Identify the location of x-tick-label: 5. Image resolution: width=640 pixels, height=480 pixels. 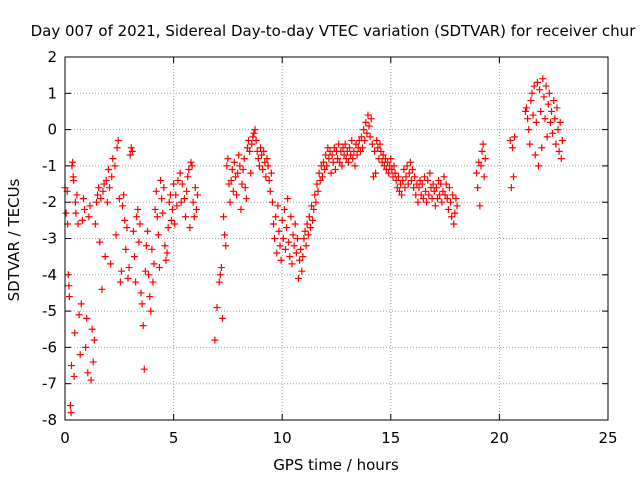
(174, 438).